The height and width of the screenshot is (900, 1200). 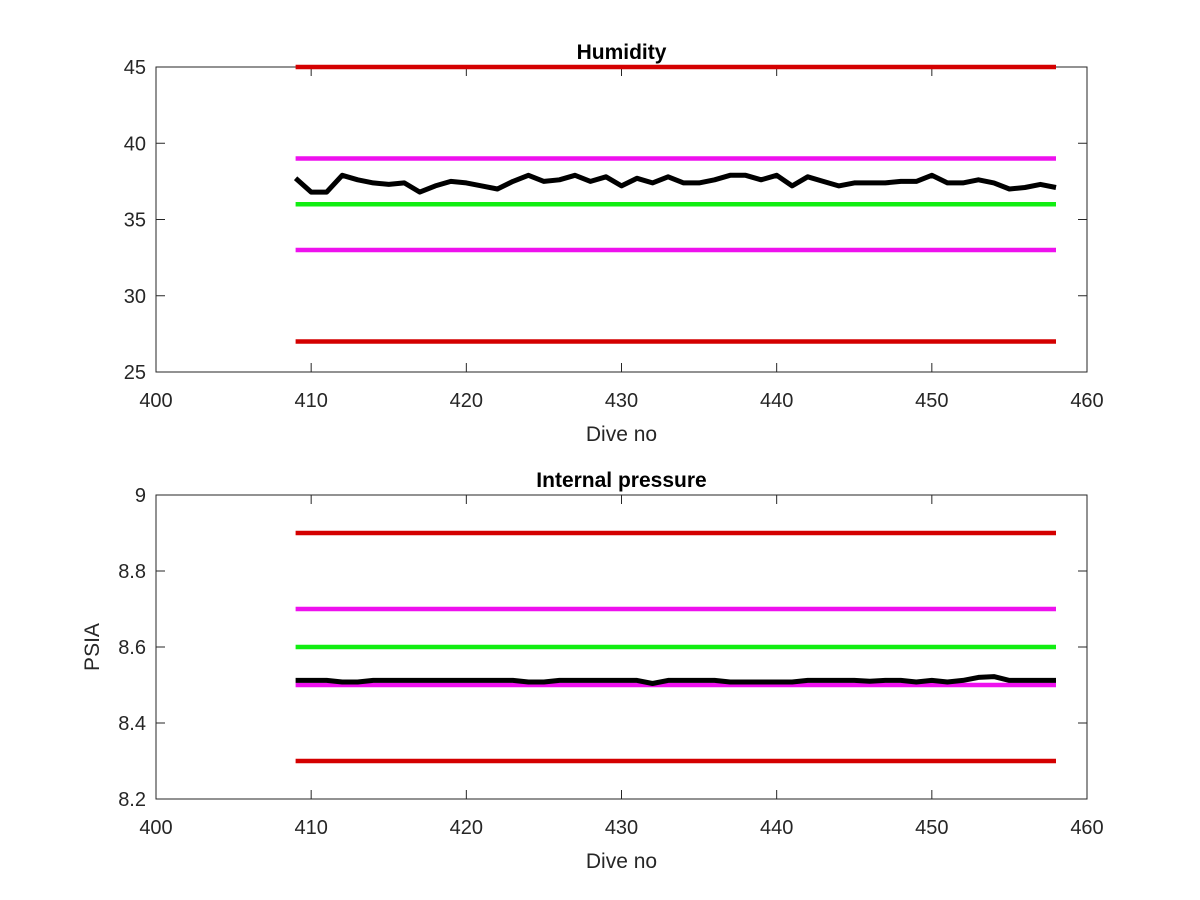 I want to click on y-tick-label: 8.8, so click(x=132, y=572).